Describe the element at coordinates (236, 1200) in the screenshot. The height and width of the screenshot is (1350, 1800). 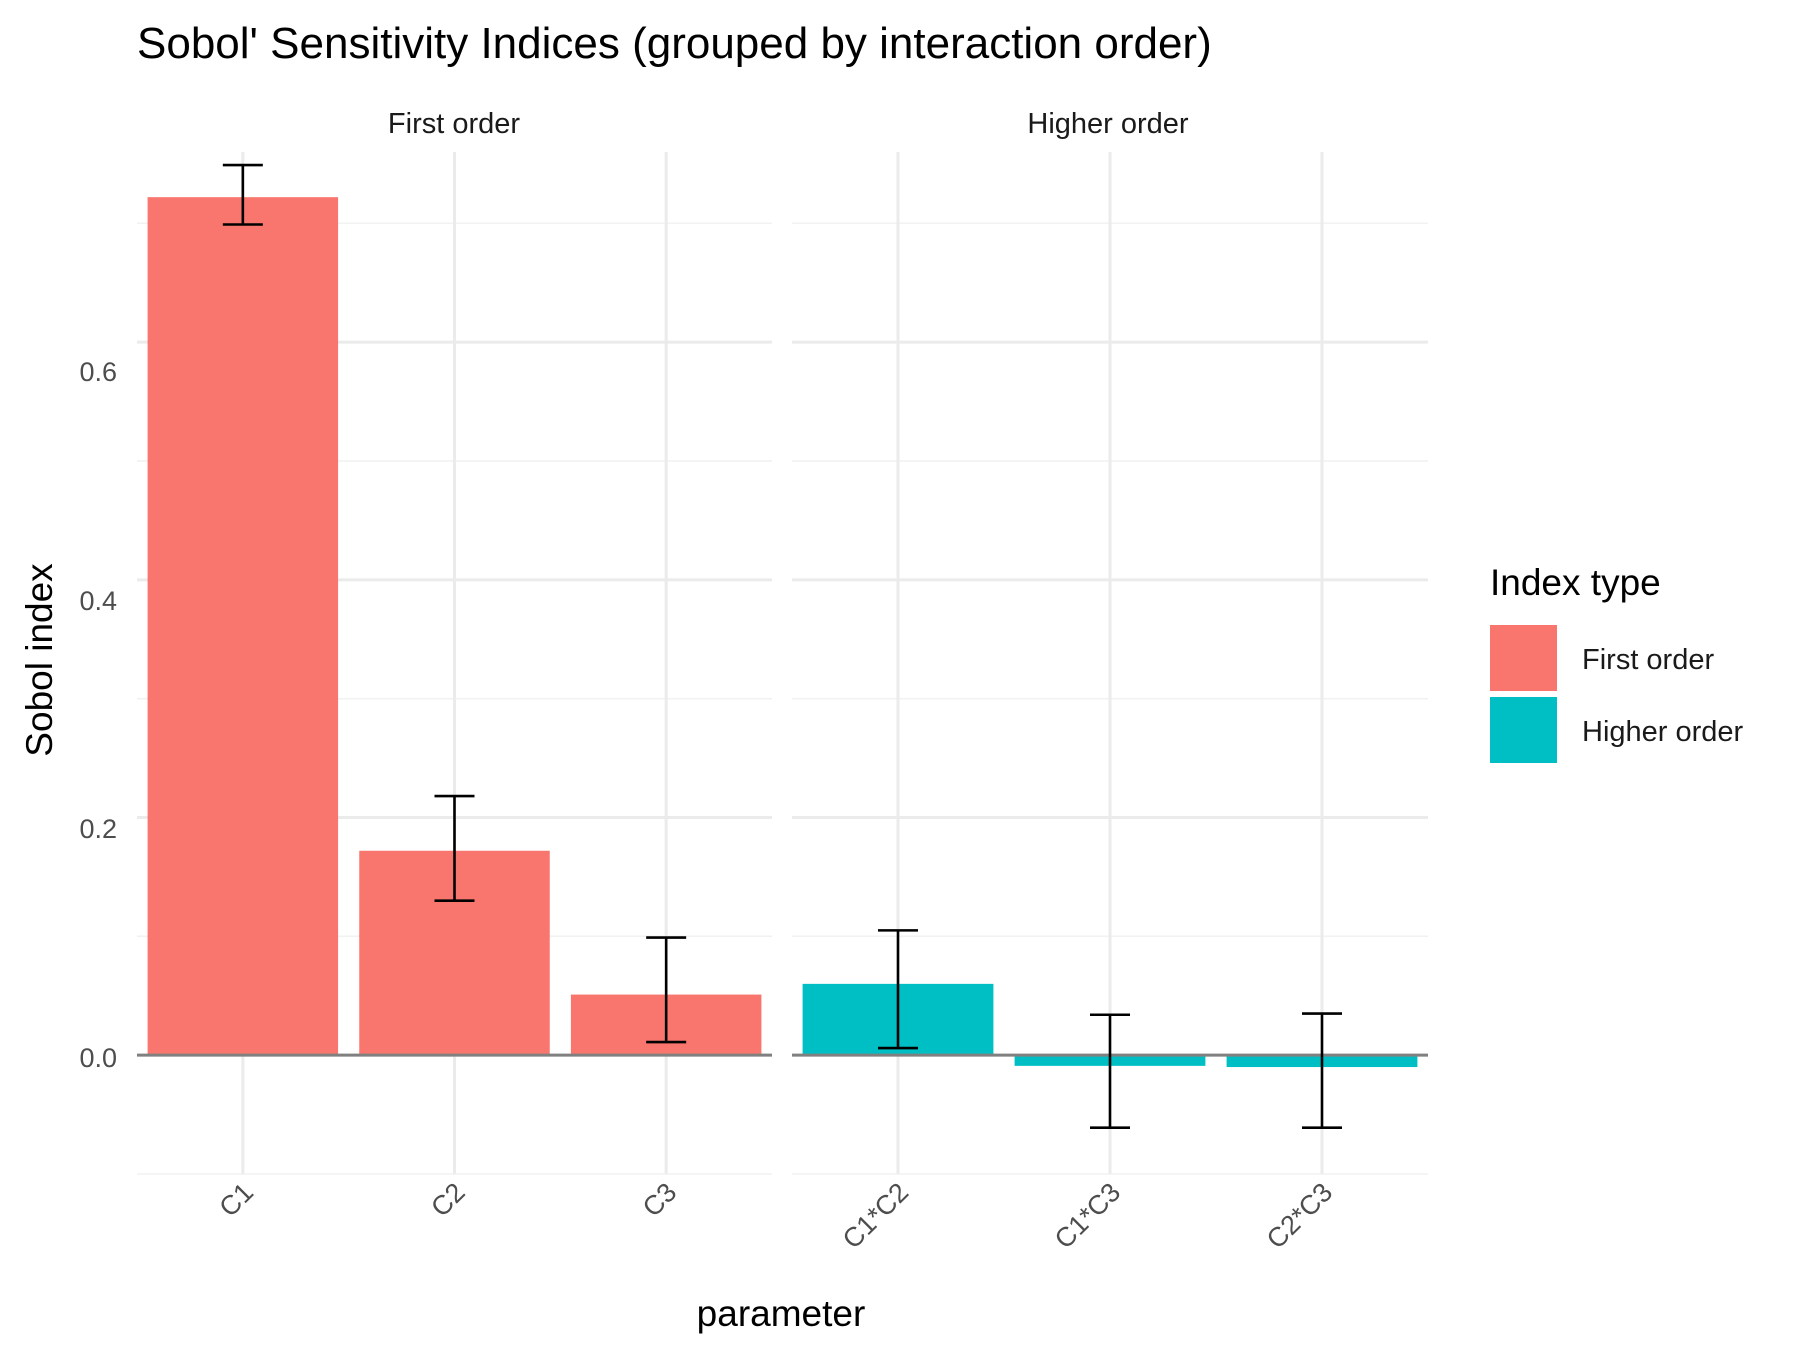
I see `x-tick-label: C1` at that location.